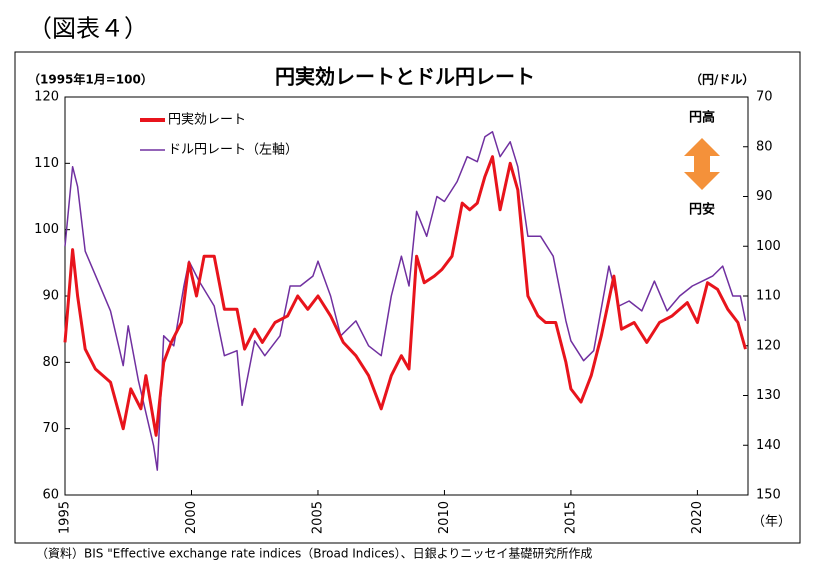 The image size is (815, 588). What do you see at coordinates (46, 97) in the screenshot?
I see `y-tick-label: 120` at bounding box center [46, 97].